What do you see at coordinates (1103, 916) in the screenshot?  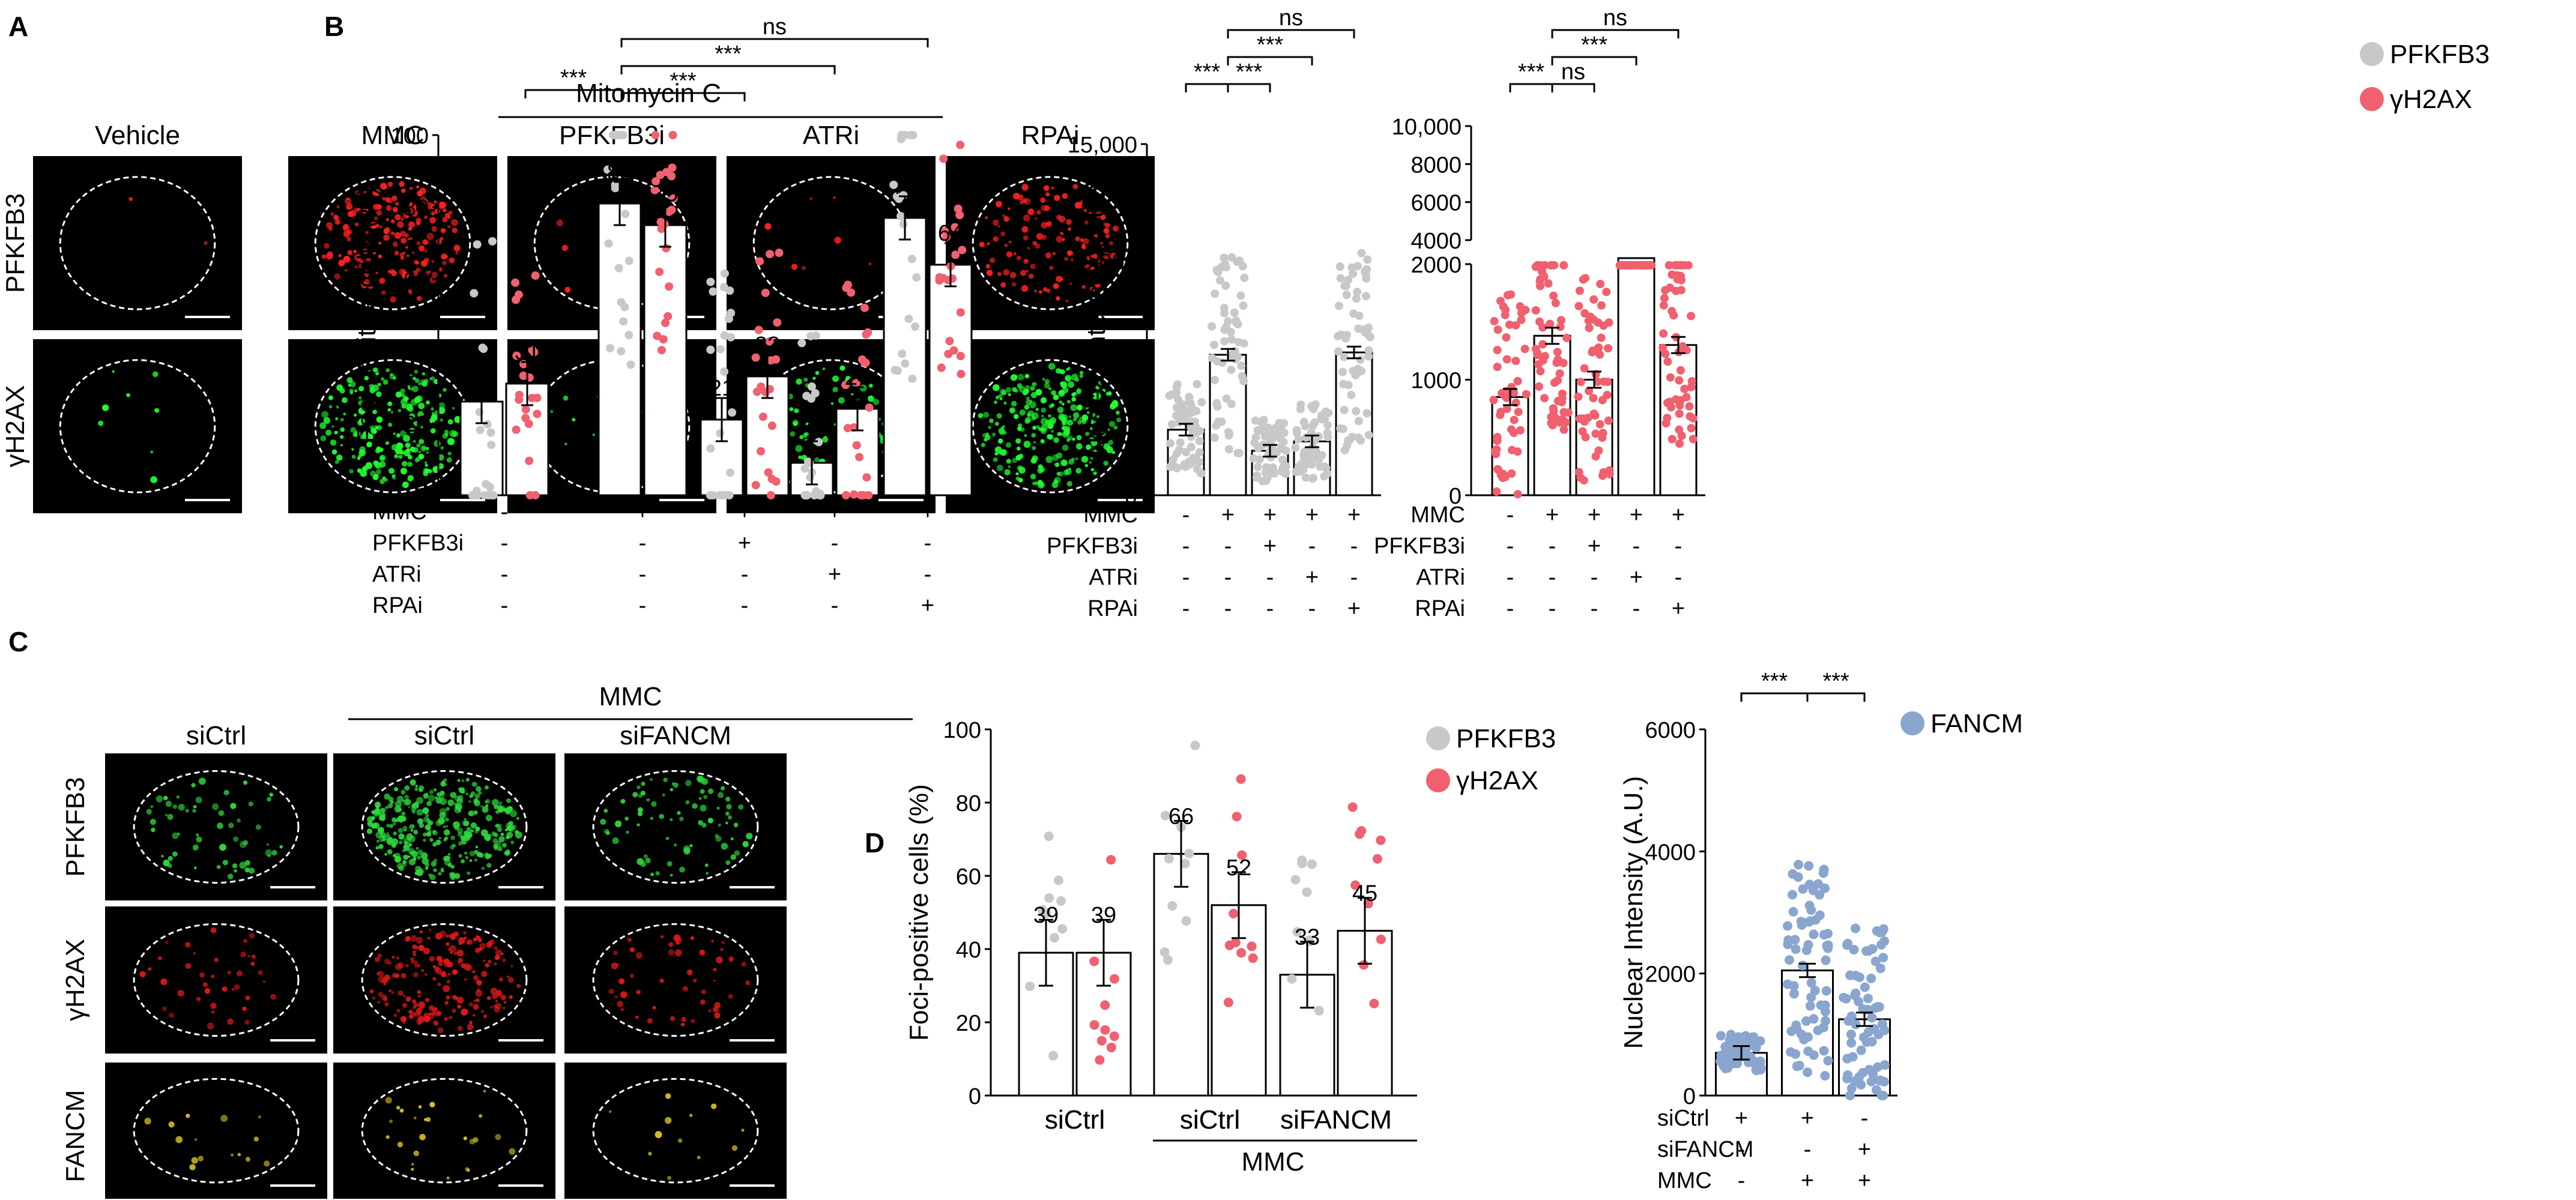 I see `value-label: 39` at bounding box center [1103, 916].